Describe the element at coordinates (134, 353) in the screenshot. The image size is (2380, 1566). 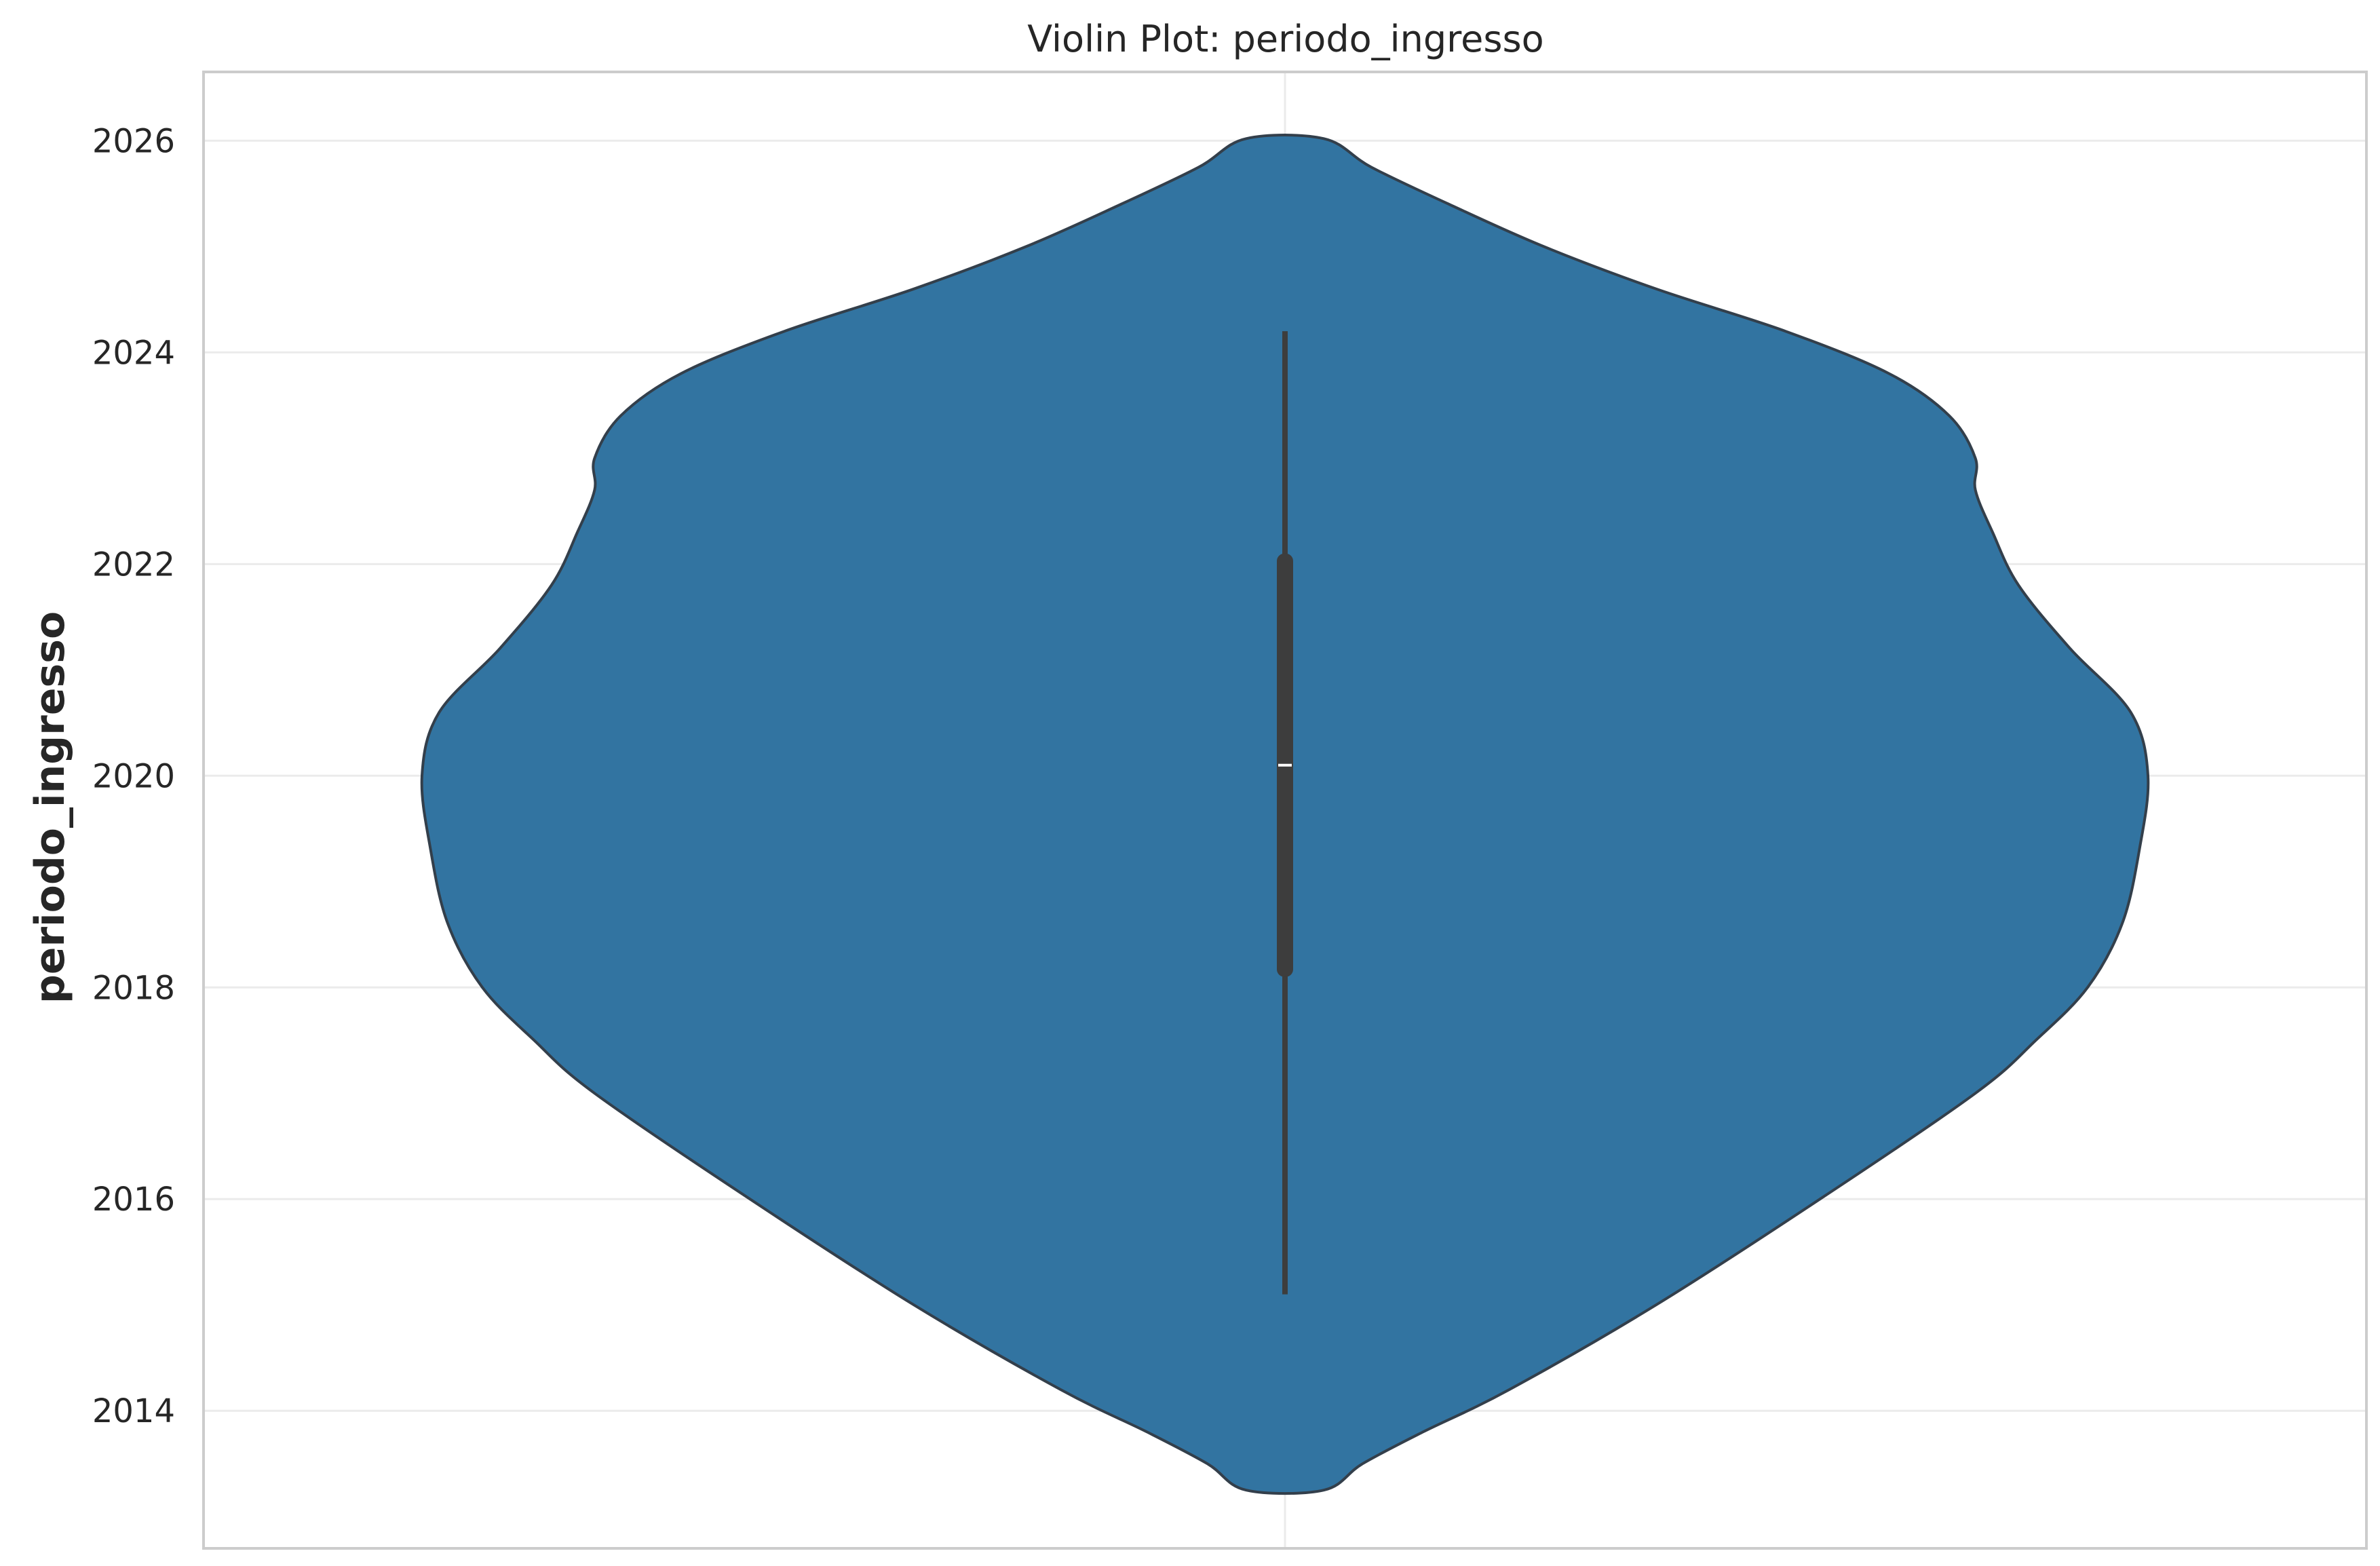
I see `y-tick-label: 2024` at that location.